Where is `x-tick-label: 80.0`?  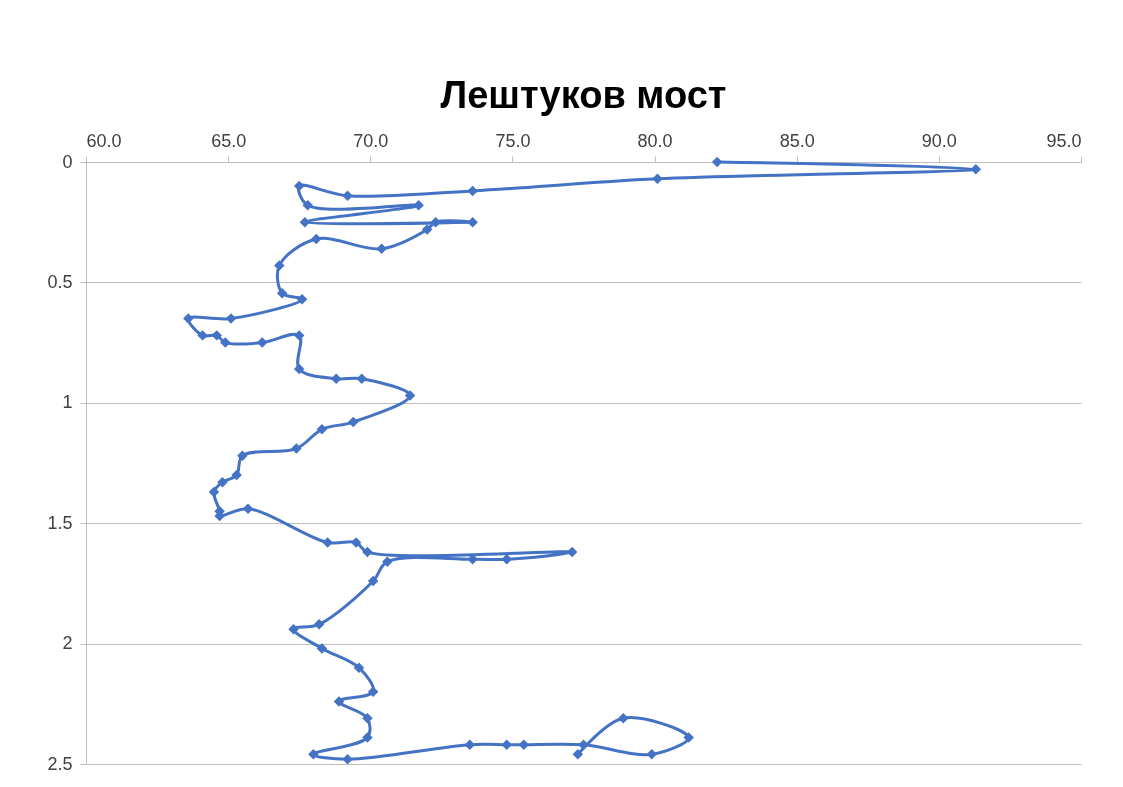
x-tick-label: 80.0 is located at coordinates (655, 140).